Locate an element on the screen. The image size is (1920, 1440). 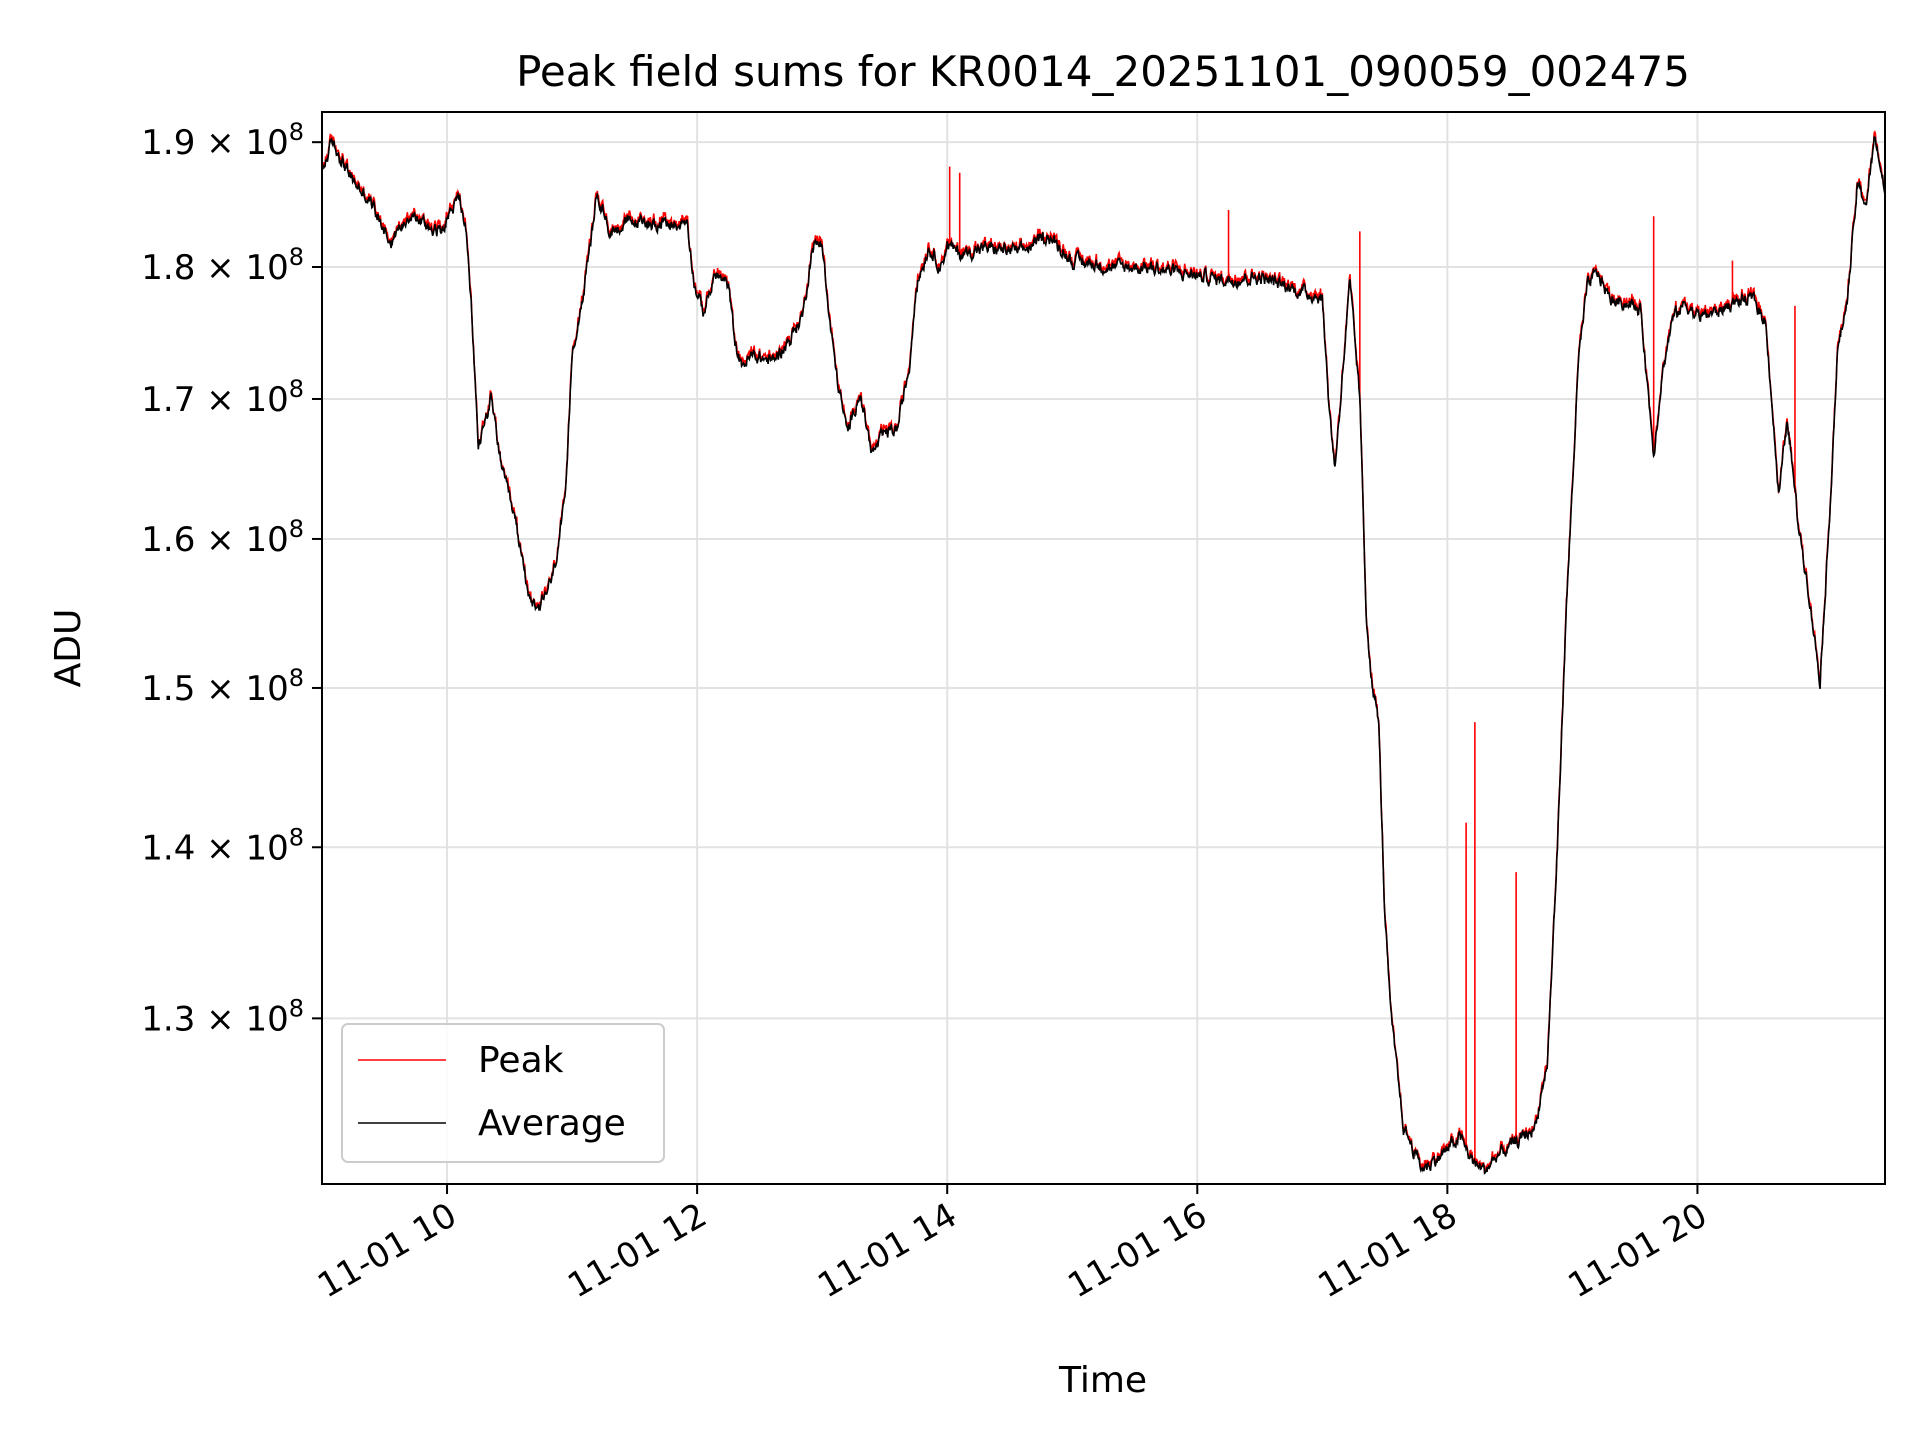
y-tick-label-0: 1.3 × 108 is located at coordinates (222, 1016).